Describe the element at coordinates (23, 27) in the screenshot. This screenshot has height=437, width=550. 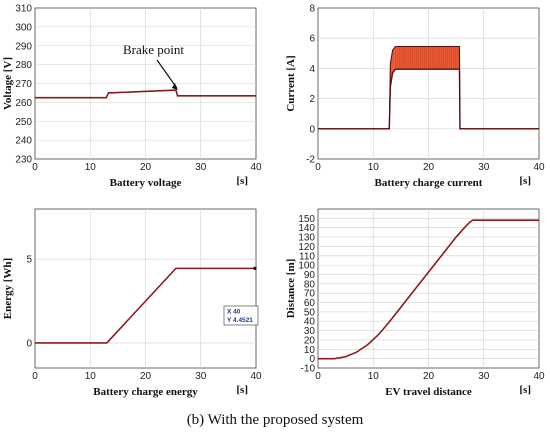
I see `y-tick-label: 300` at that location.